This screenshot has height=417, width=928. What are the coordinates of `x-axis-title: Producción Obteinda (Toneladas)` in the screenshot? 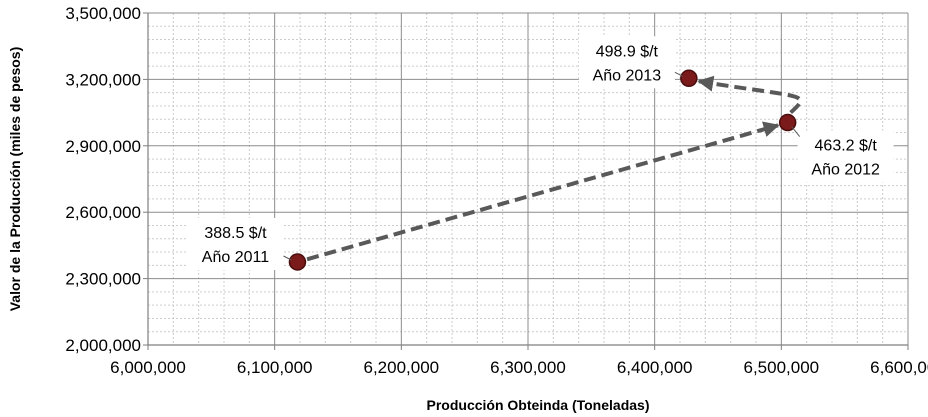 It's located at (538, 405).